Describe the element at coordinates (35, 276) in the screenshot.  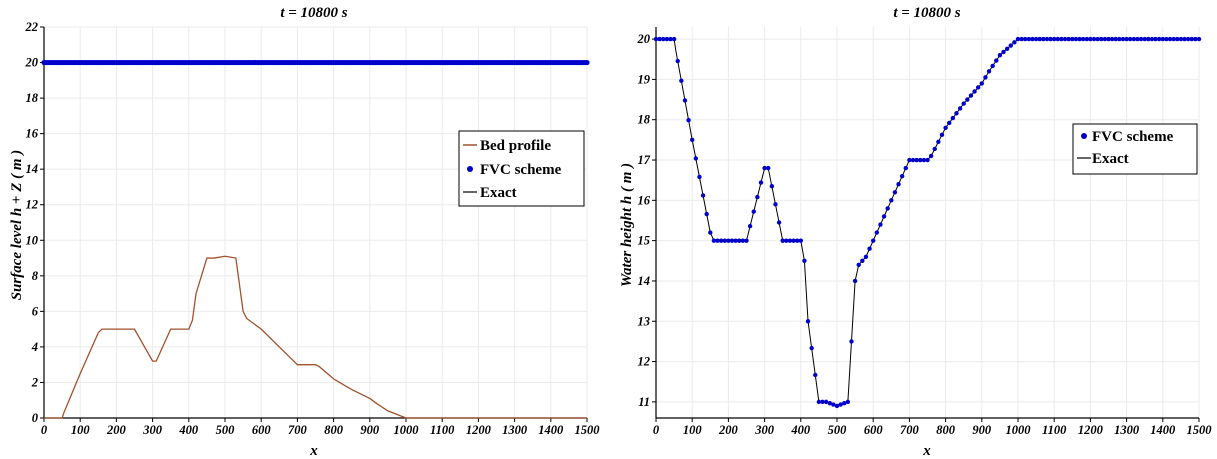
I see `left-y-tick-label: 8` at that location.